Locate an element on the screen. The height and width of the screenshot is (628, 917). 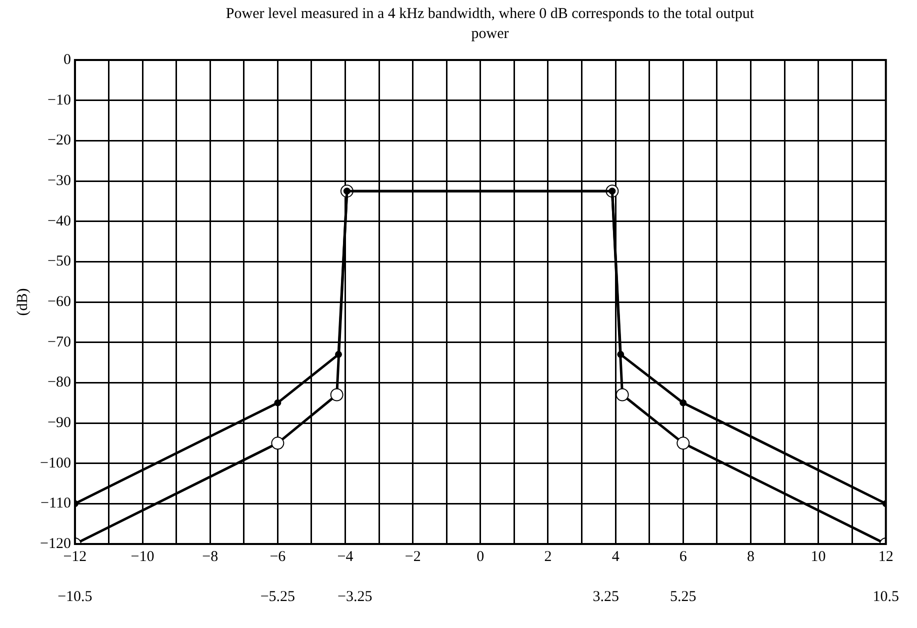
x2-tick-label: −3.25 is located at coordinates (355, 596).